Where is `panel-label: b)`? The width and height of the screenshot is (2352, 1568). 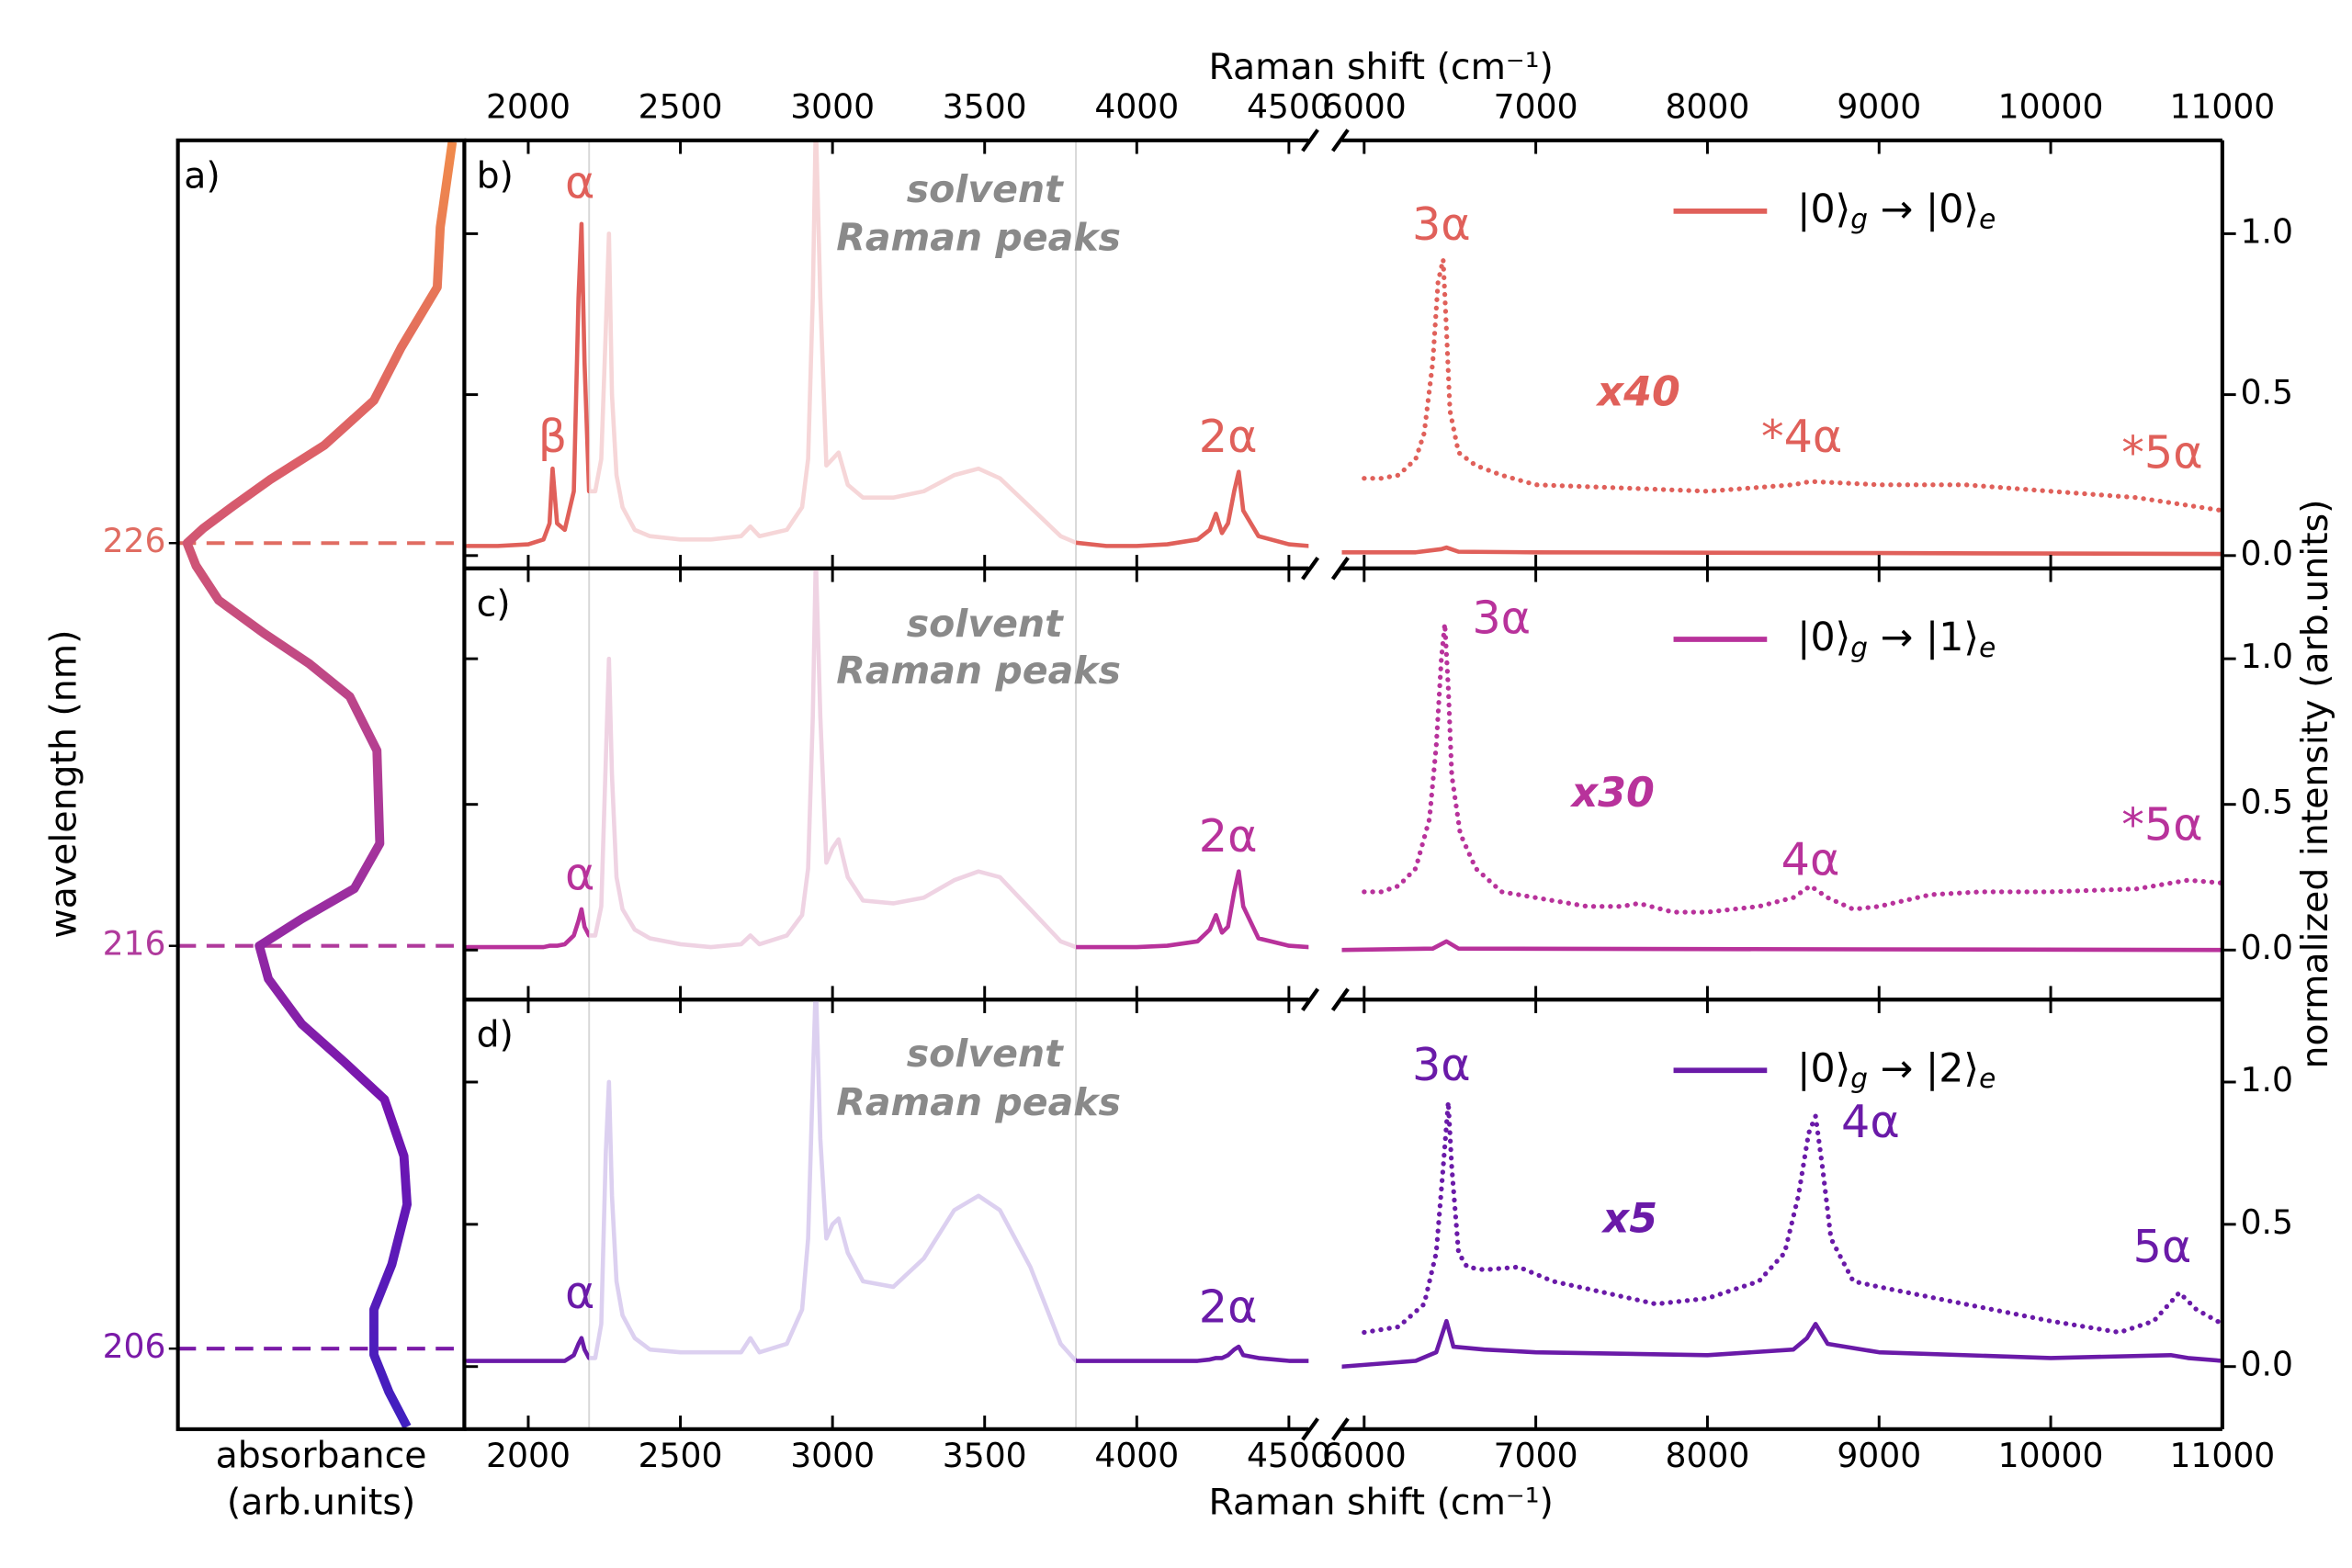 panel-label: b) is located at coordinates (495, 175).